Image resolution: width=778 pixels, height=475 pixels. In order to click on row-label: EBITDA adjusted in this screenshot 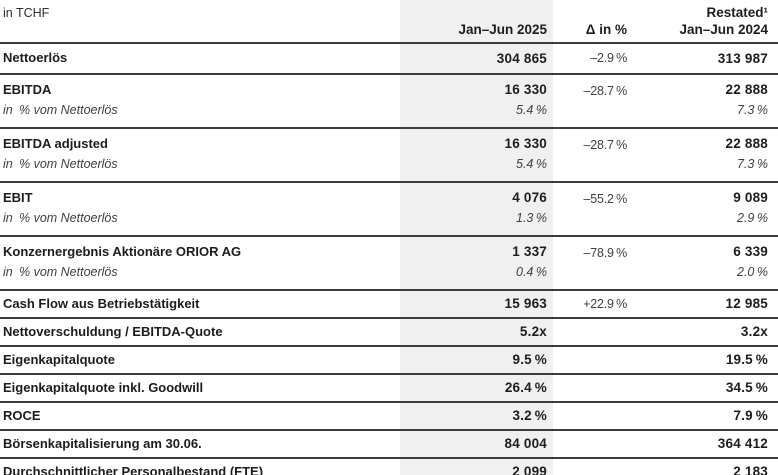, I will do `click(55, 144)`.